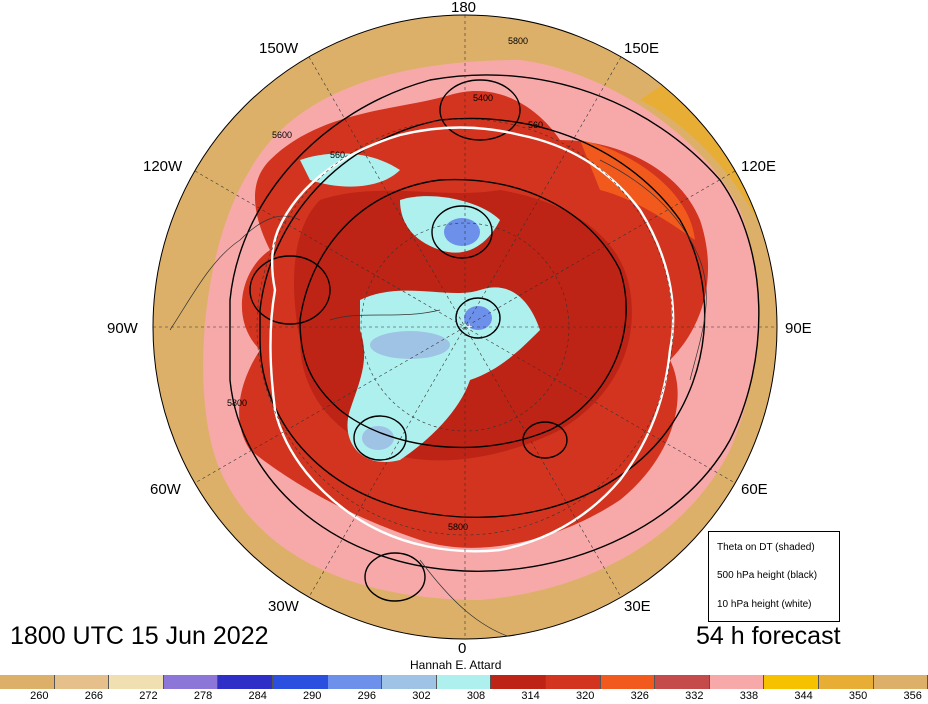 The height and width of the screenshot is (704, 928). Describe the element at coordinates (463, 8) in the screenshot. I see `lon-label-180: 180` at that location.